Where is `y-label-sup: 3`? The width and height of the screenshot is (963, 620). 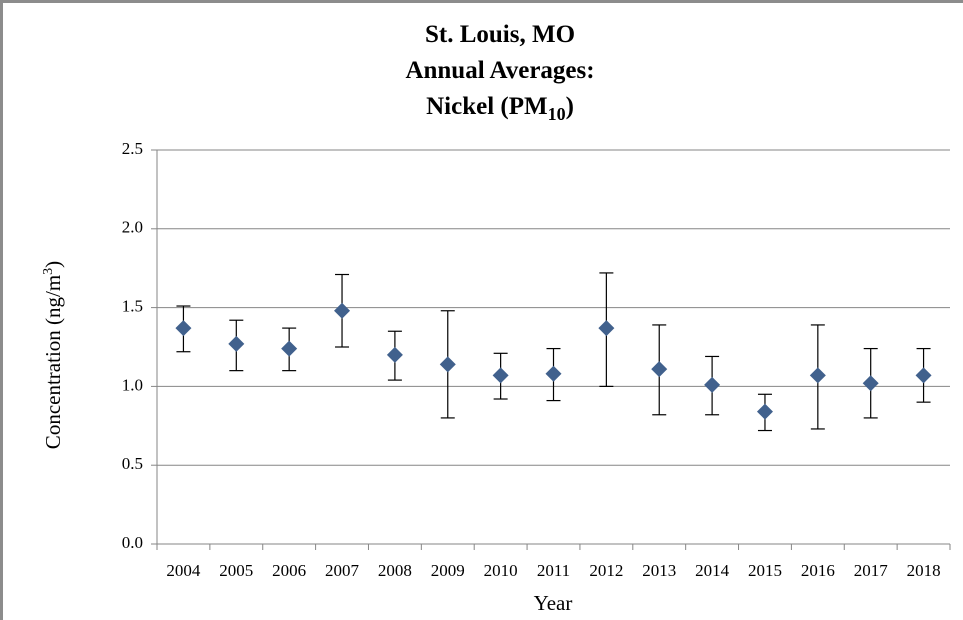 y-label-sup: 3 is located at coordinates (48, 271).